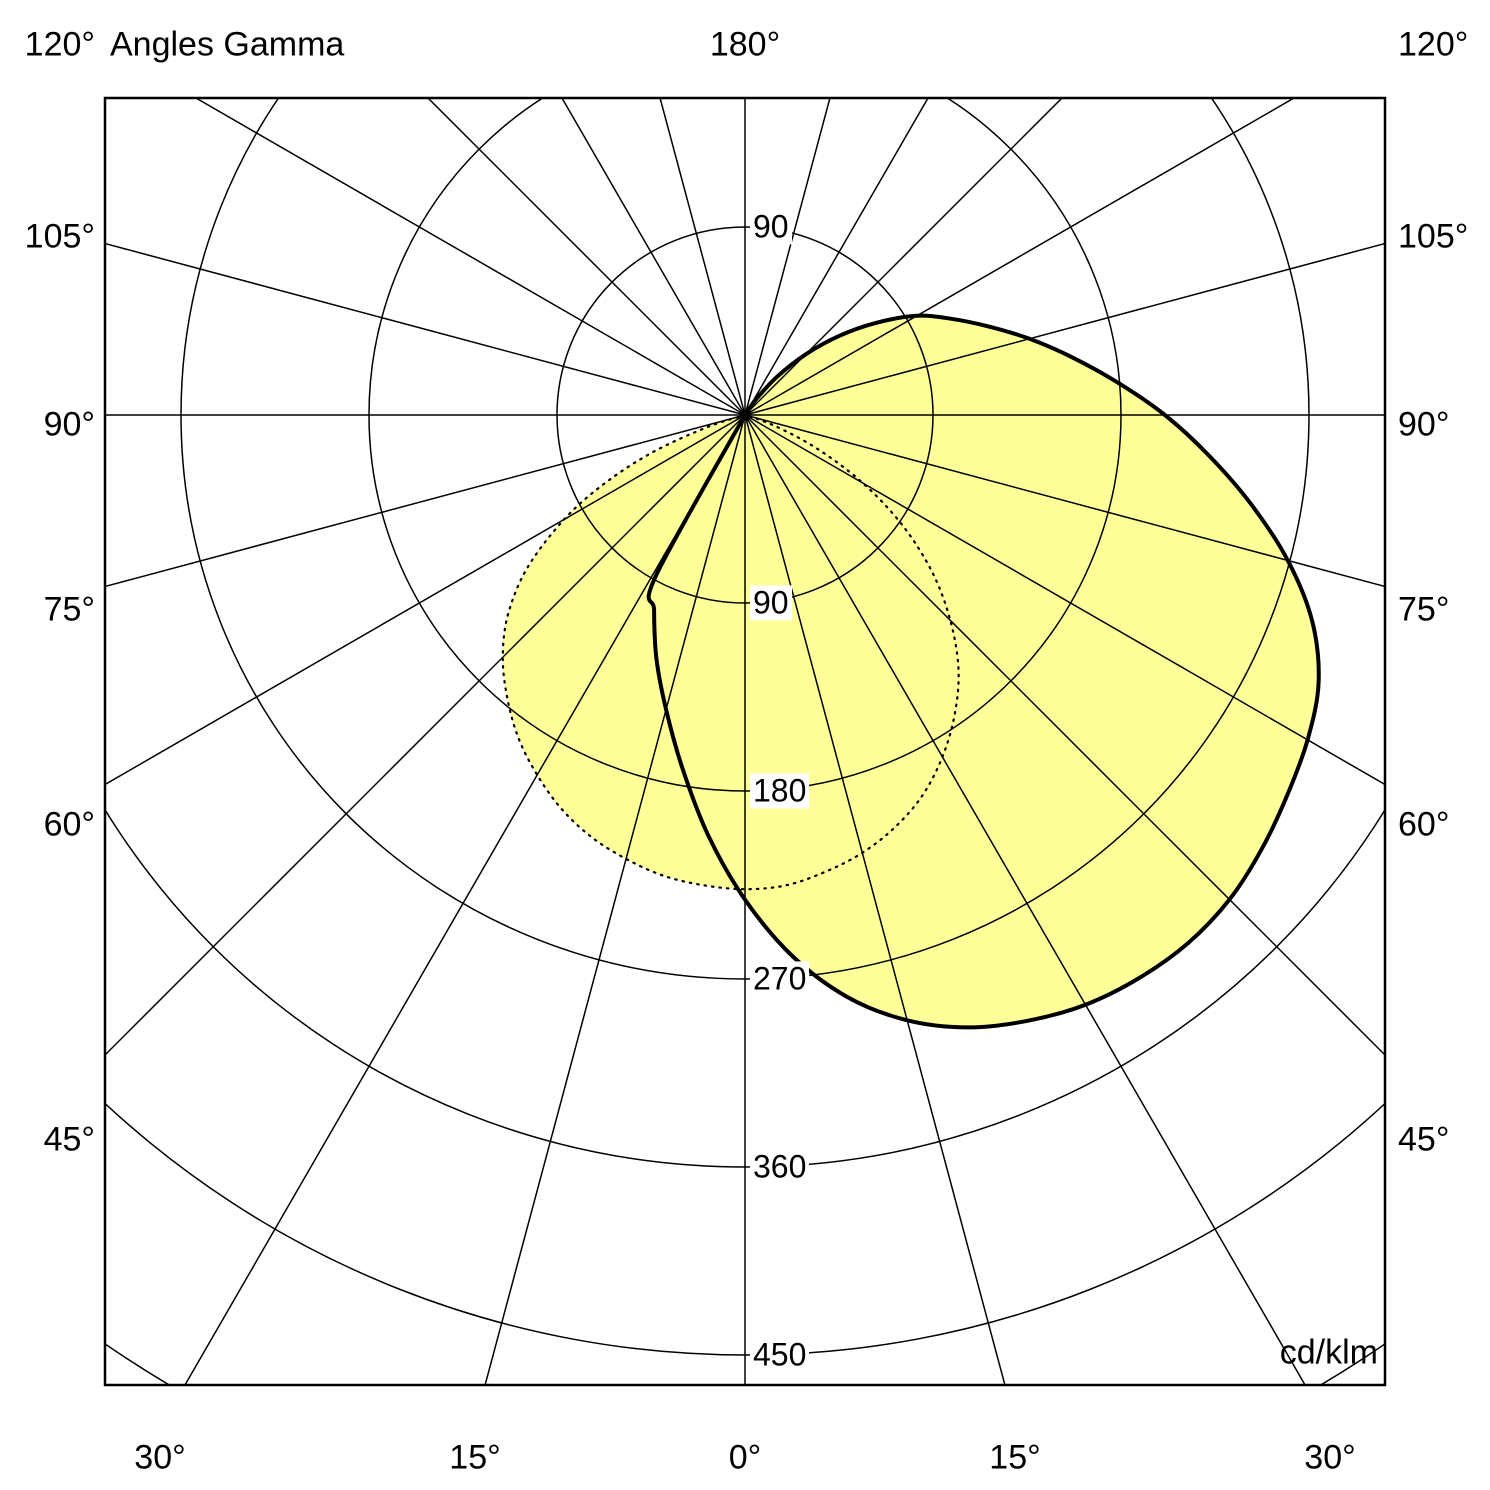  I want to click on gamma-label-right: 105°, so click(1433, 236).